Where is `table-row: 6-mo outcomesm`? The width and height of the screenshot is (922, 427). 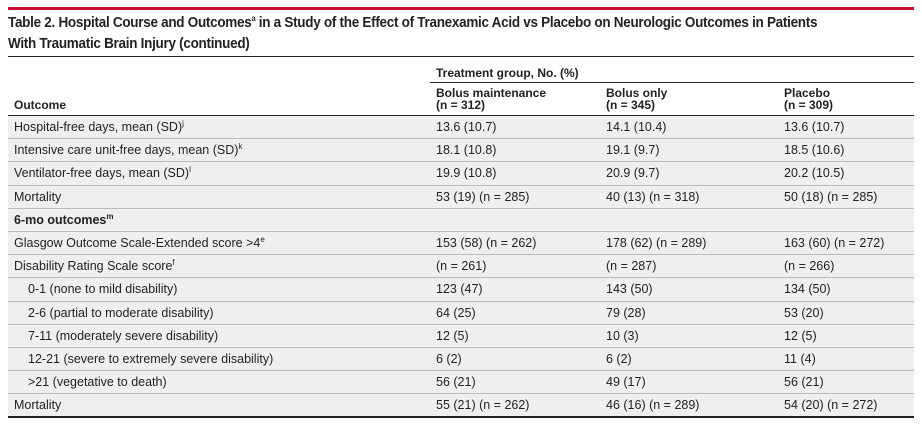
table-row: 6-mo outcomesm is located at coordinates (461, 219).